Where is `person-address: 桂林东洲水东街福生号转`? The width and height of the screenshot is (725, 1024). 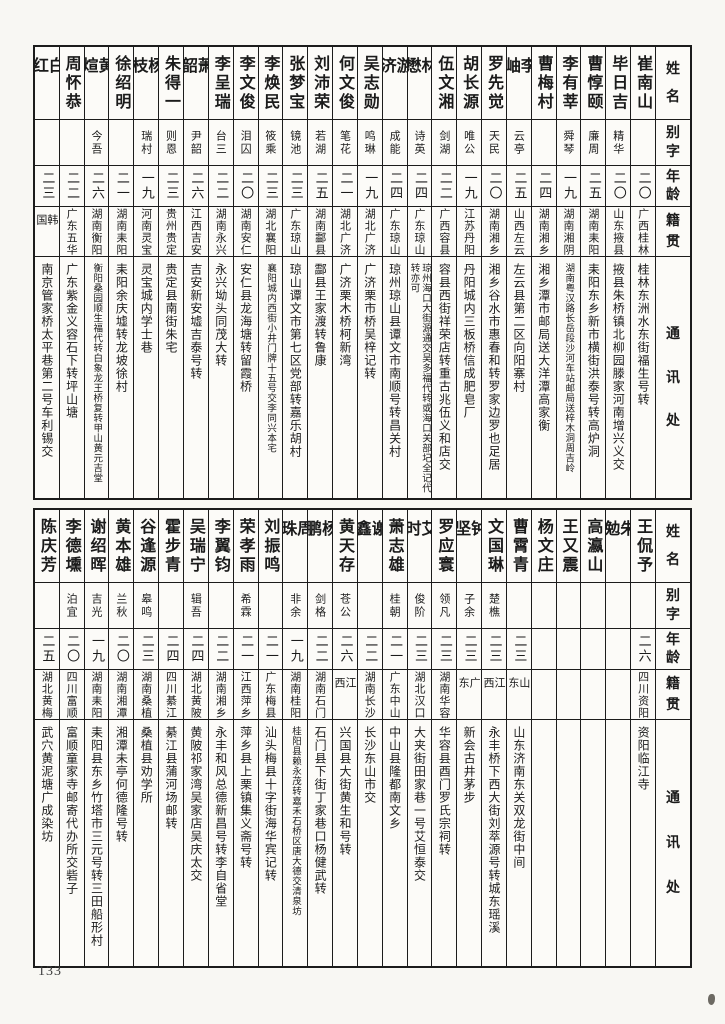 person-address: 桂林东洲水东街福生号转 is located at coordinates (643, 334).